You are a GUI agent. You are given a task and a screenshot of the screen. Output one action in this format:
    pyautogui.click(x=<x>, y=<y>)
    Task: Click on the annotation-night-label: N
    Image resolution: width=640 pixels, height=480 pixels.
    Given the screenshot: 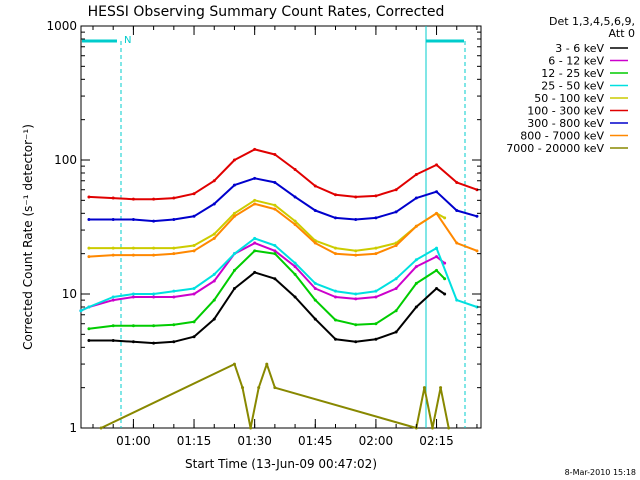 What is the action you would take?
    pyautogui.click(x=127, y=40)
    